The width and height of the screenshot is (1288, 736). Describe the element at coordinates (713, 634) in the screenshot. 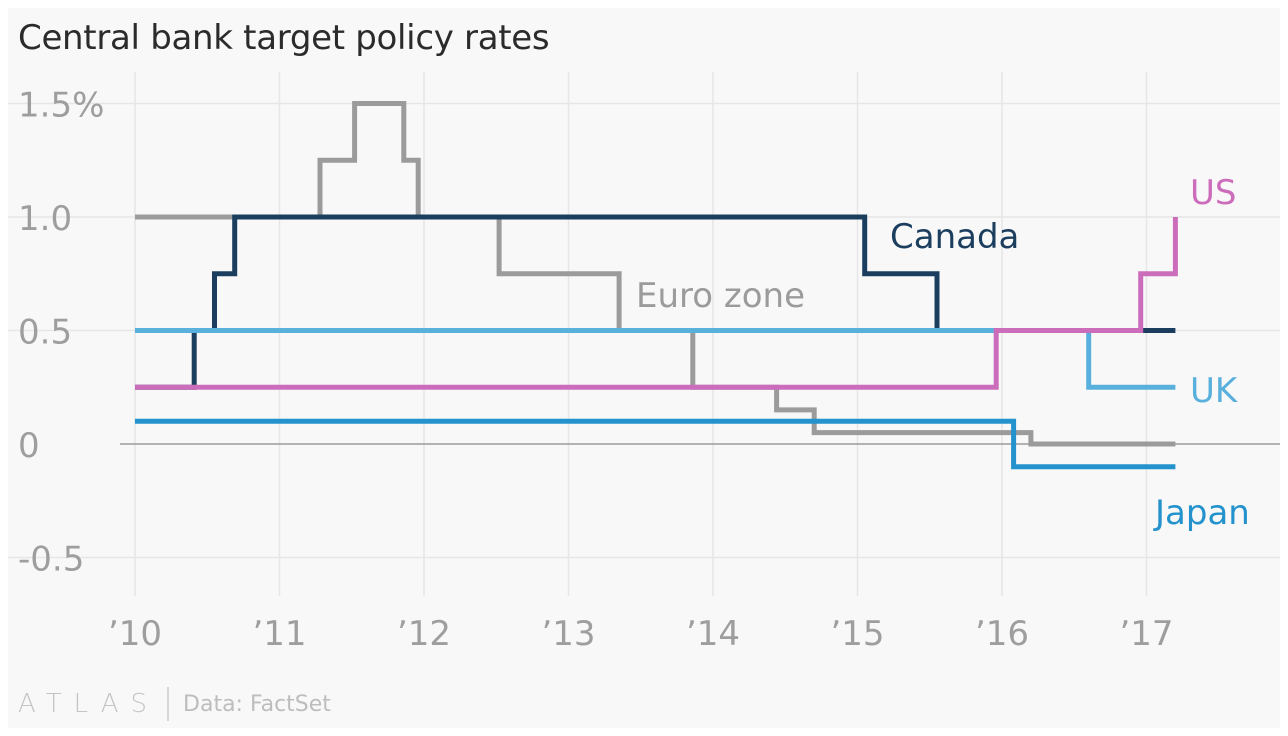

I see `x-tick-label: ’14` at that location.